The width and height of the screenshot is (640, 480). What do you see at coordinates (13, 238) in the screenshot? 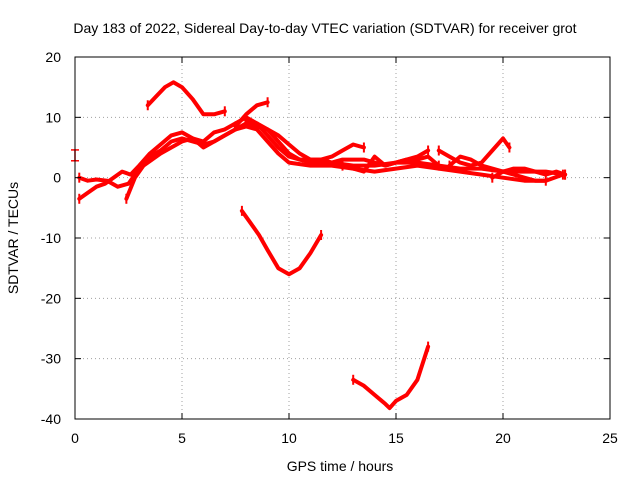
I see `y-axis-label: SDTVAR / TECUs` at bounding box center [13, 238].